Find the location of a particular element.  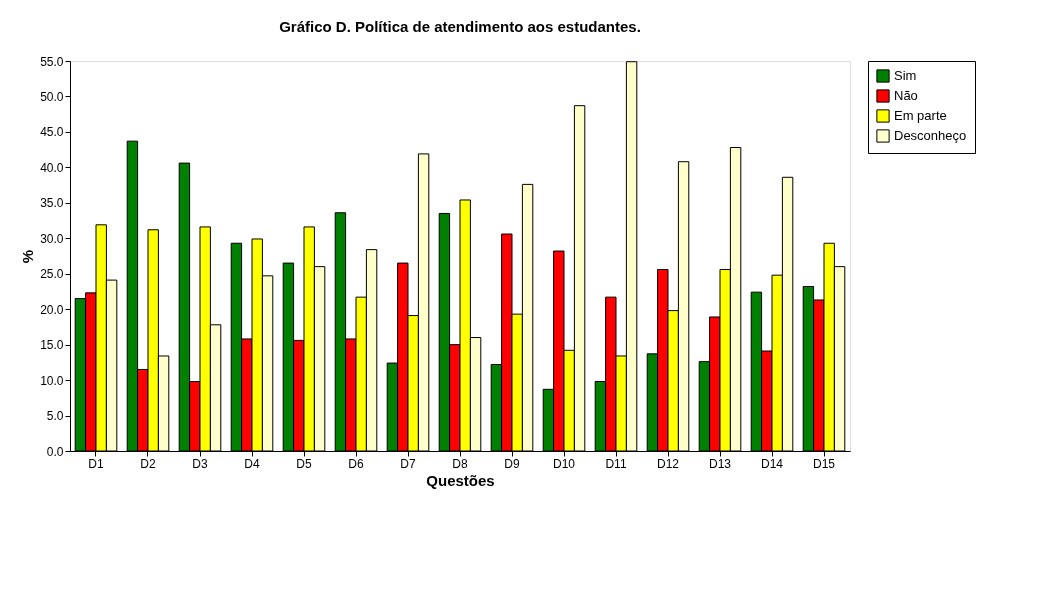

x-tick-label: D10 is located at coordinates (564, 463).